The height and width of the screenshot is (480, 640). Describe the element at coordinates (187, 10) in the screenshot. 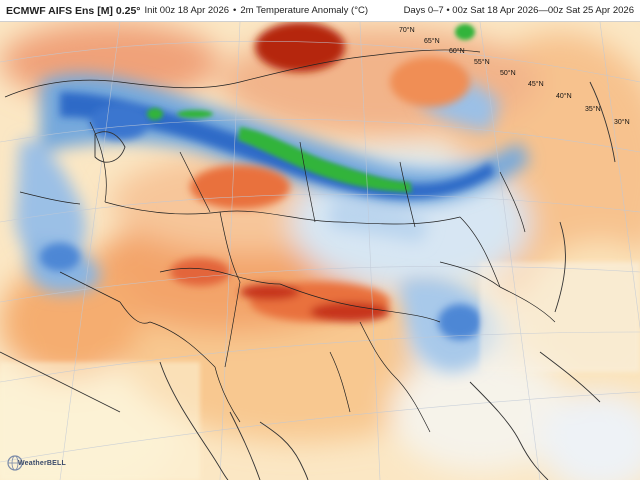

I see `init-time: Init 00z 18 Apr 2026` at that location.